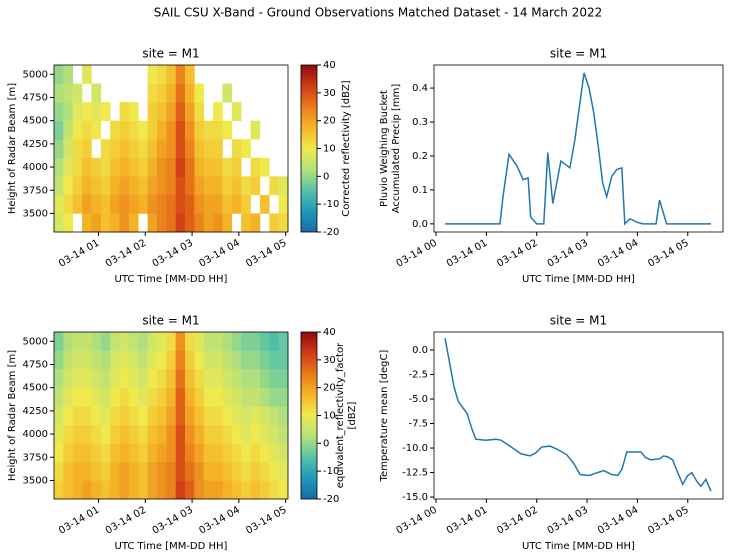 The image size is (730, 559). Describe the element at coordinates (170, 54) in the screenshot. I see `subplot-title: site = M1` at that location.